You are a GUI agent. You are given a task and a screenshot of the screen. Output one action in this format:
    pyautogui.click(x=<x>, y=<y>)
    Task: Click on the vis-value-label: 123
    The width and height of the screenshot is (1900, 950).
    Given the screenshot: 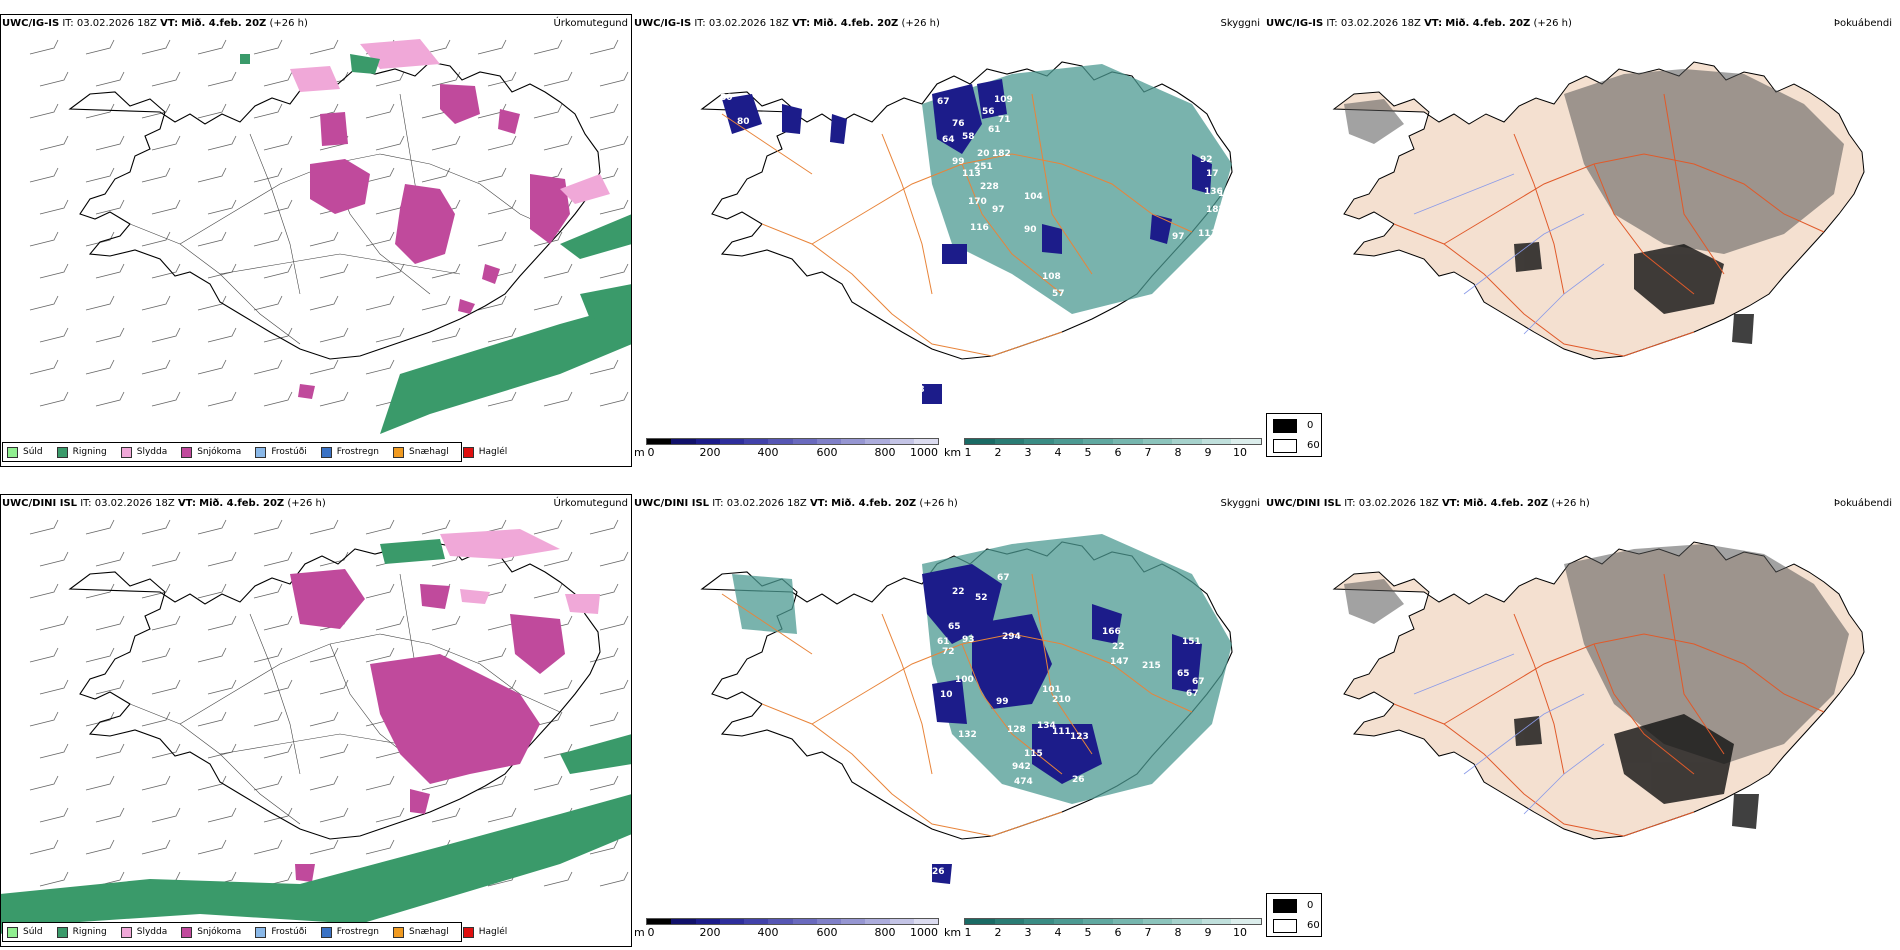 What is the action you would take?
    pyautogui.click(x=1079, y=737)
    